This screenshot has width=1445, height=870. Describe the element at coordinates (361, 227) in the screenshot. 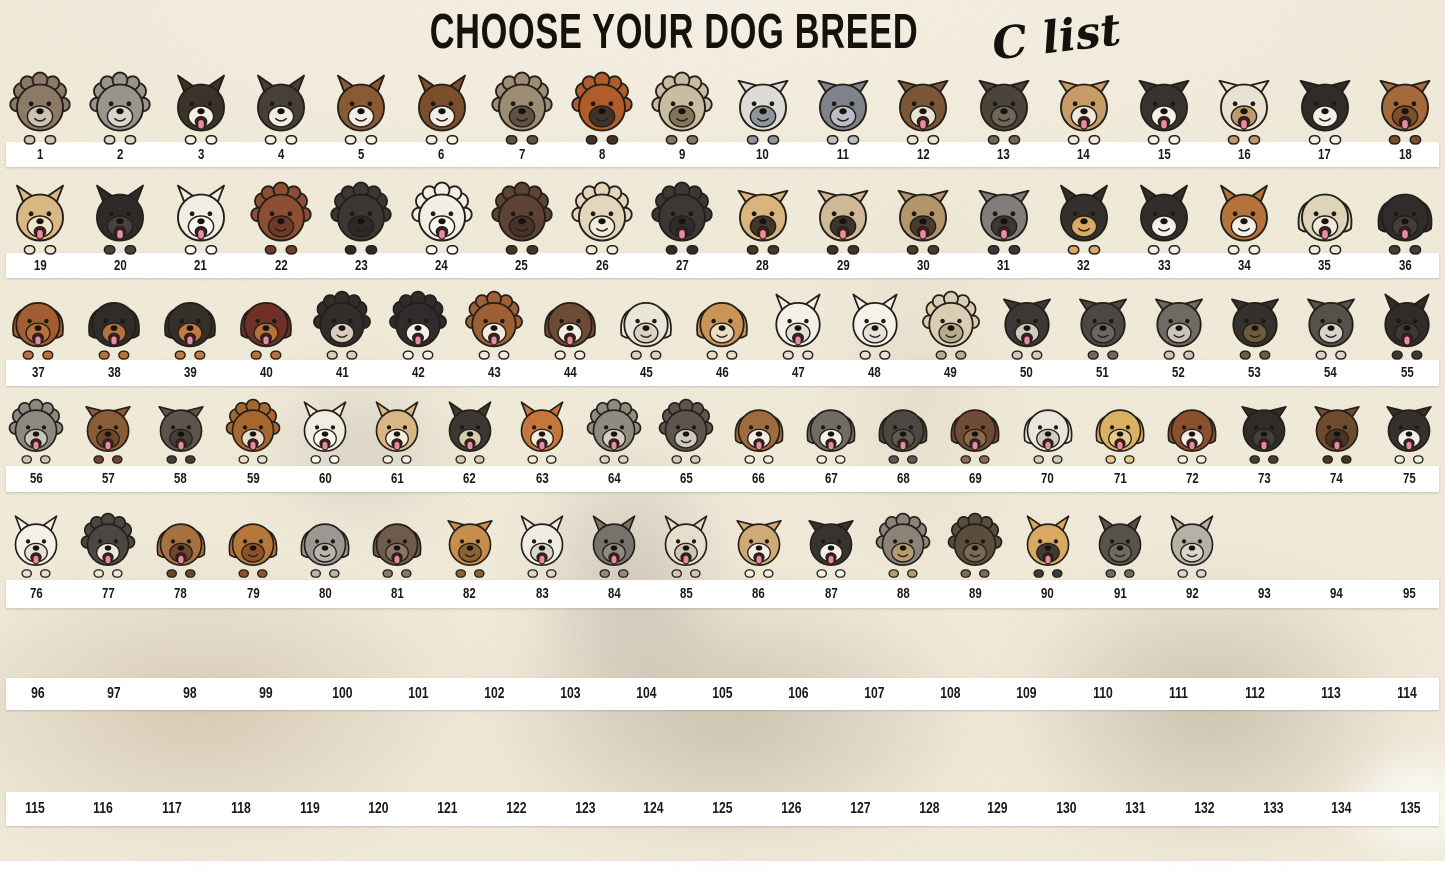

I see `breed-option-23: 23` at that location.